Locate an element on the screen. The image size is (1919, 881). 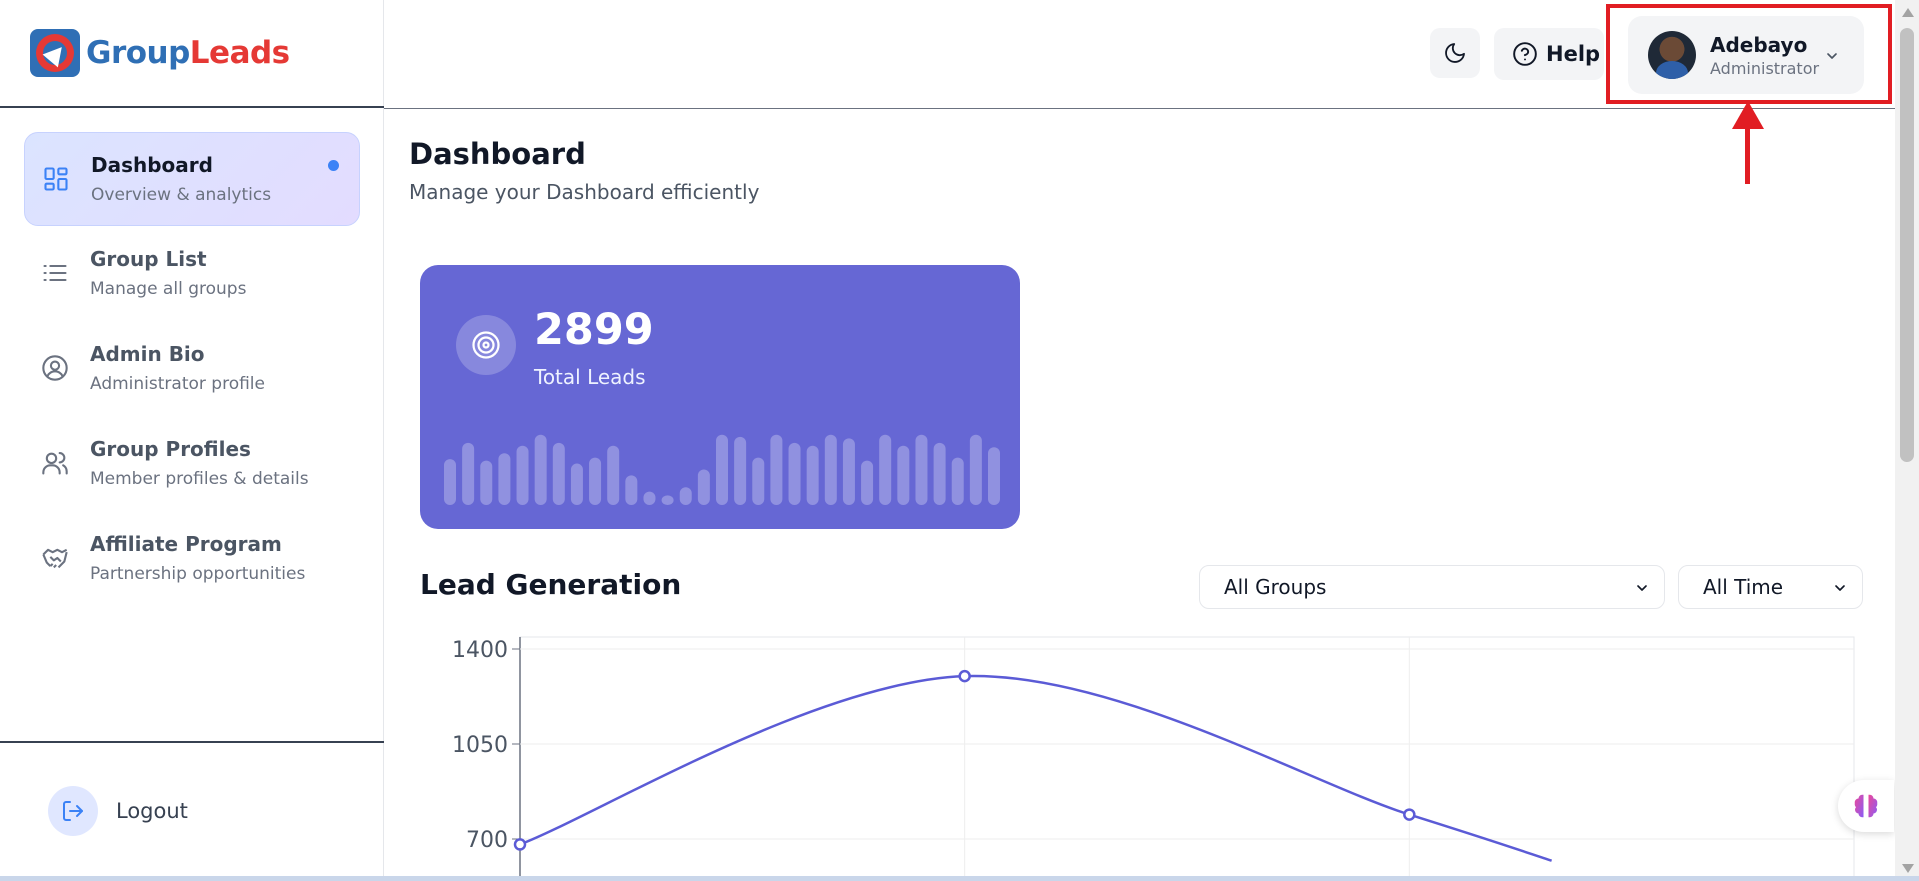
grid-icon is located at coordinates (56, 179).